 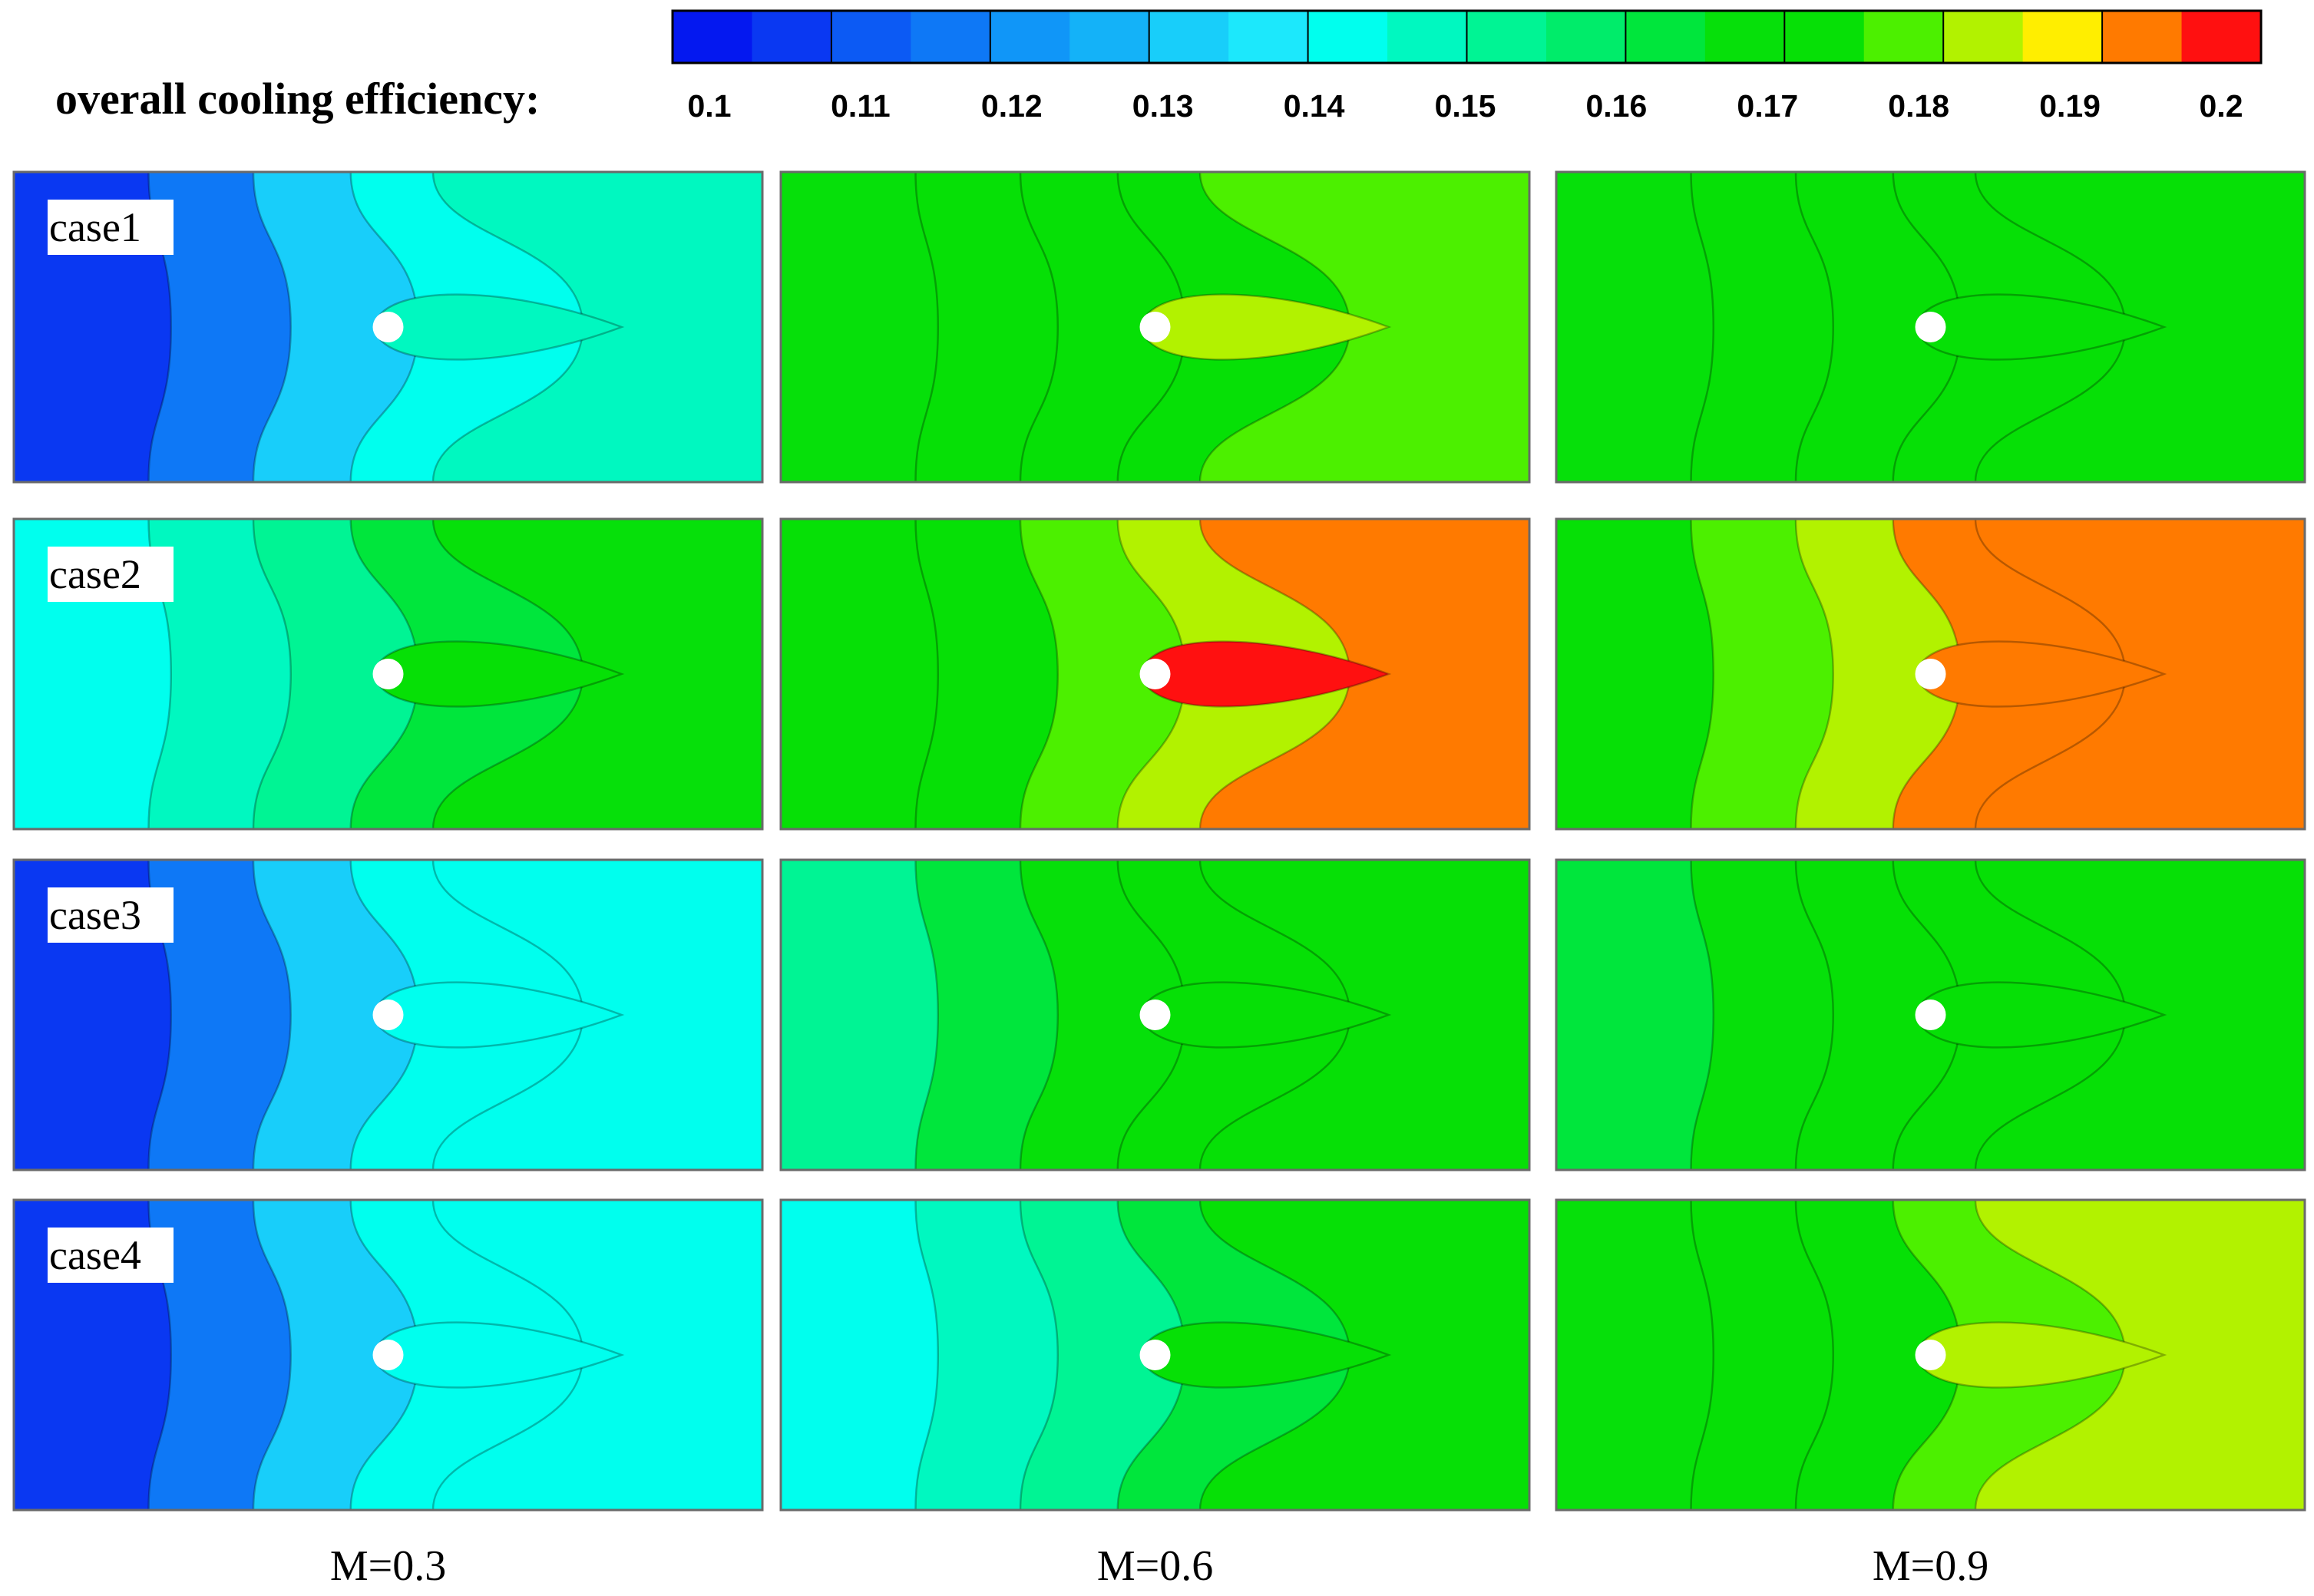 I want to click on column-label: M=0.9, so click(x=1930, y=1566).